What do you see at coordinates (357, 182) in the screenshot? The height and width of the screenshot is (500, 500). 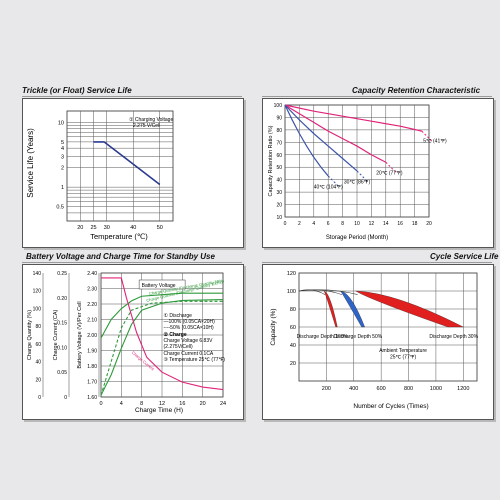 I see `retention-series-label: 30℃ (86℉)` at bounding box center [357, 182].